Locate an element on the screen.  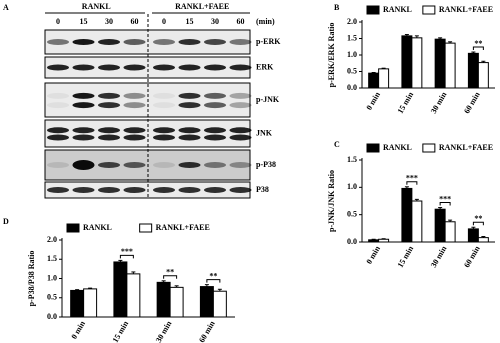
lane-label: 60 is located at coordinates (135, 21).